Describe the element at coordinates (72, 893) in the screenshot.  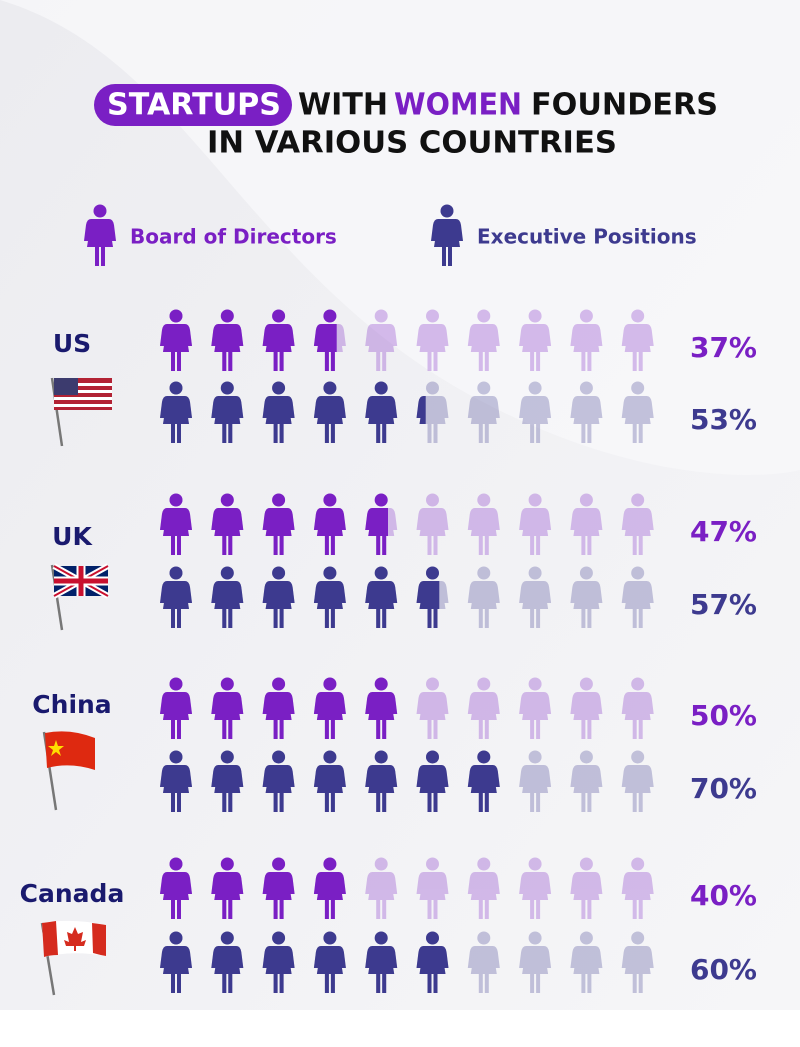
I see `category-label: Canada` at that location.